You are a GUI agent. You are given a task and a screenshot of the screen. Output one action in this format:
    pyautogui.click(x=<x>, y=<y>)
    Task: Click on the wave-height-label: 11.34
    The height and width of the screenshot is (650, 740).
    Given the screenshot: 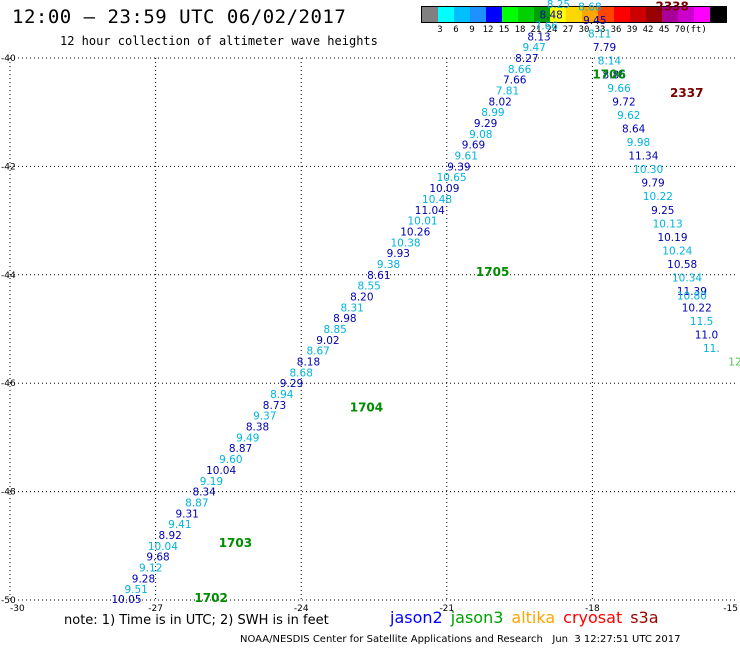 What is the action you would take?
    pyautogui.click(x=643, y=157)
    